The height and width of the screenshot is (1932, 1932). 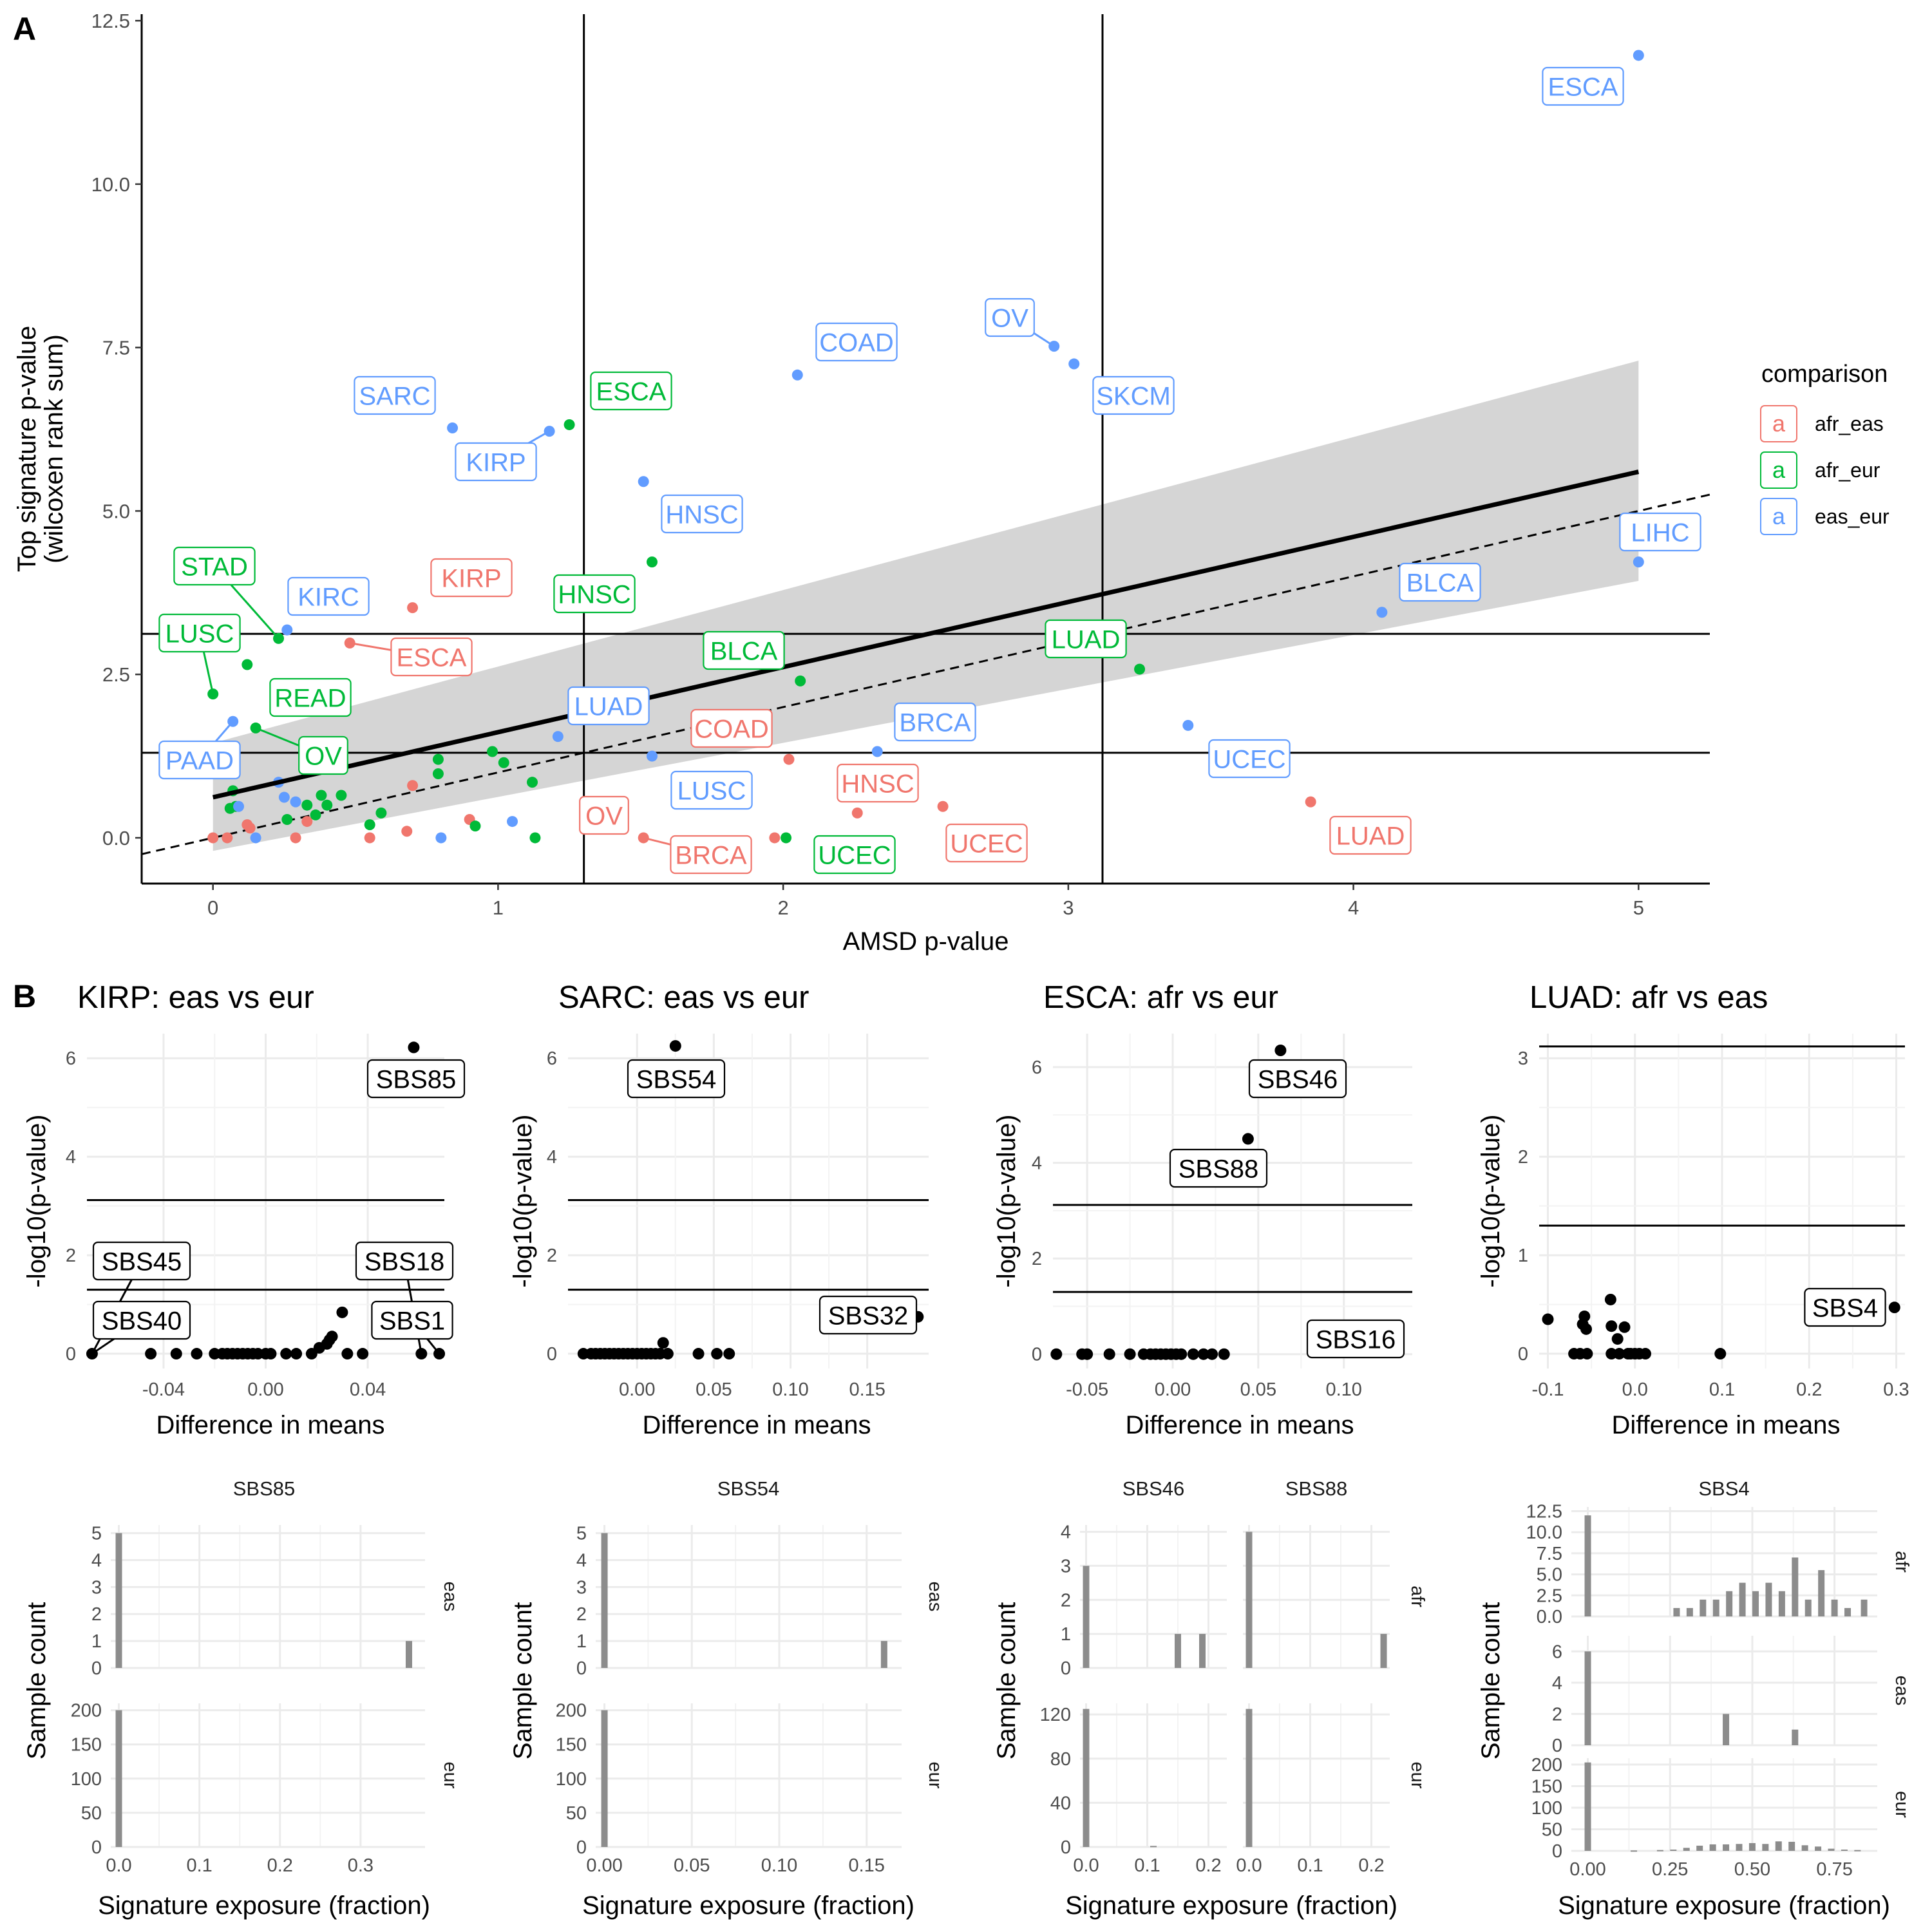 What do you see at coordinates (1060, 1803) in the screenshot?
I see `y-tick-label: 40` at bounding box center [1060, 1803].